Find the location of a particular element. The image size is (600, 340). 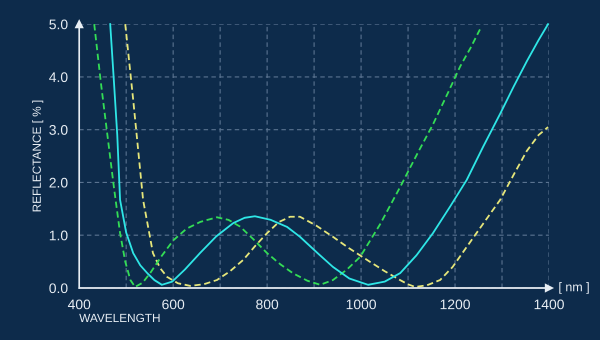

y-axis-title: REFLECTANCE [ % ] is located at coordinates (38, 156).